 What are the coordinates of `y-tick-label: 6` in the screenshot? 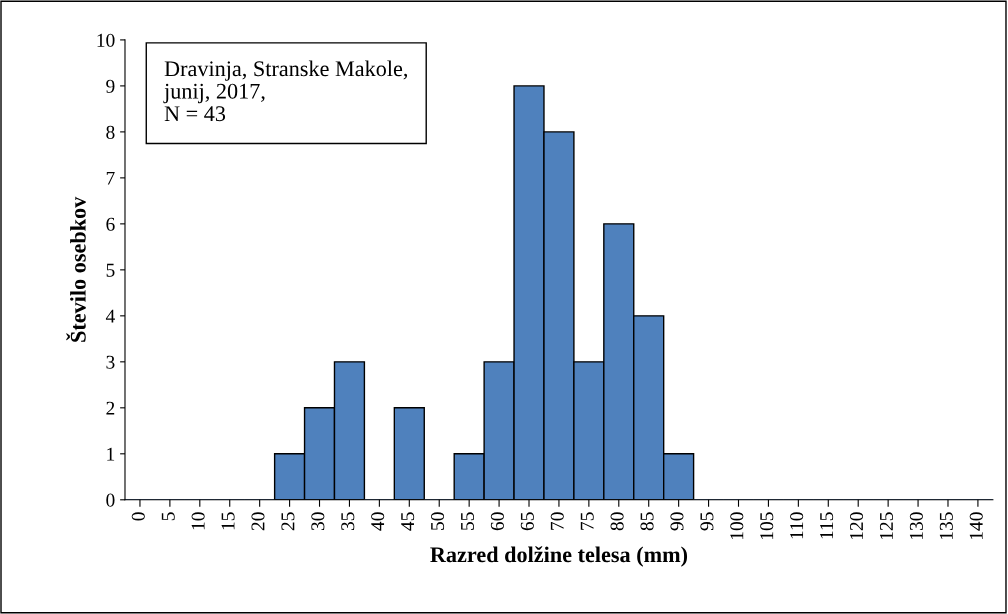 It's located at (110, 224).